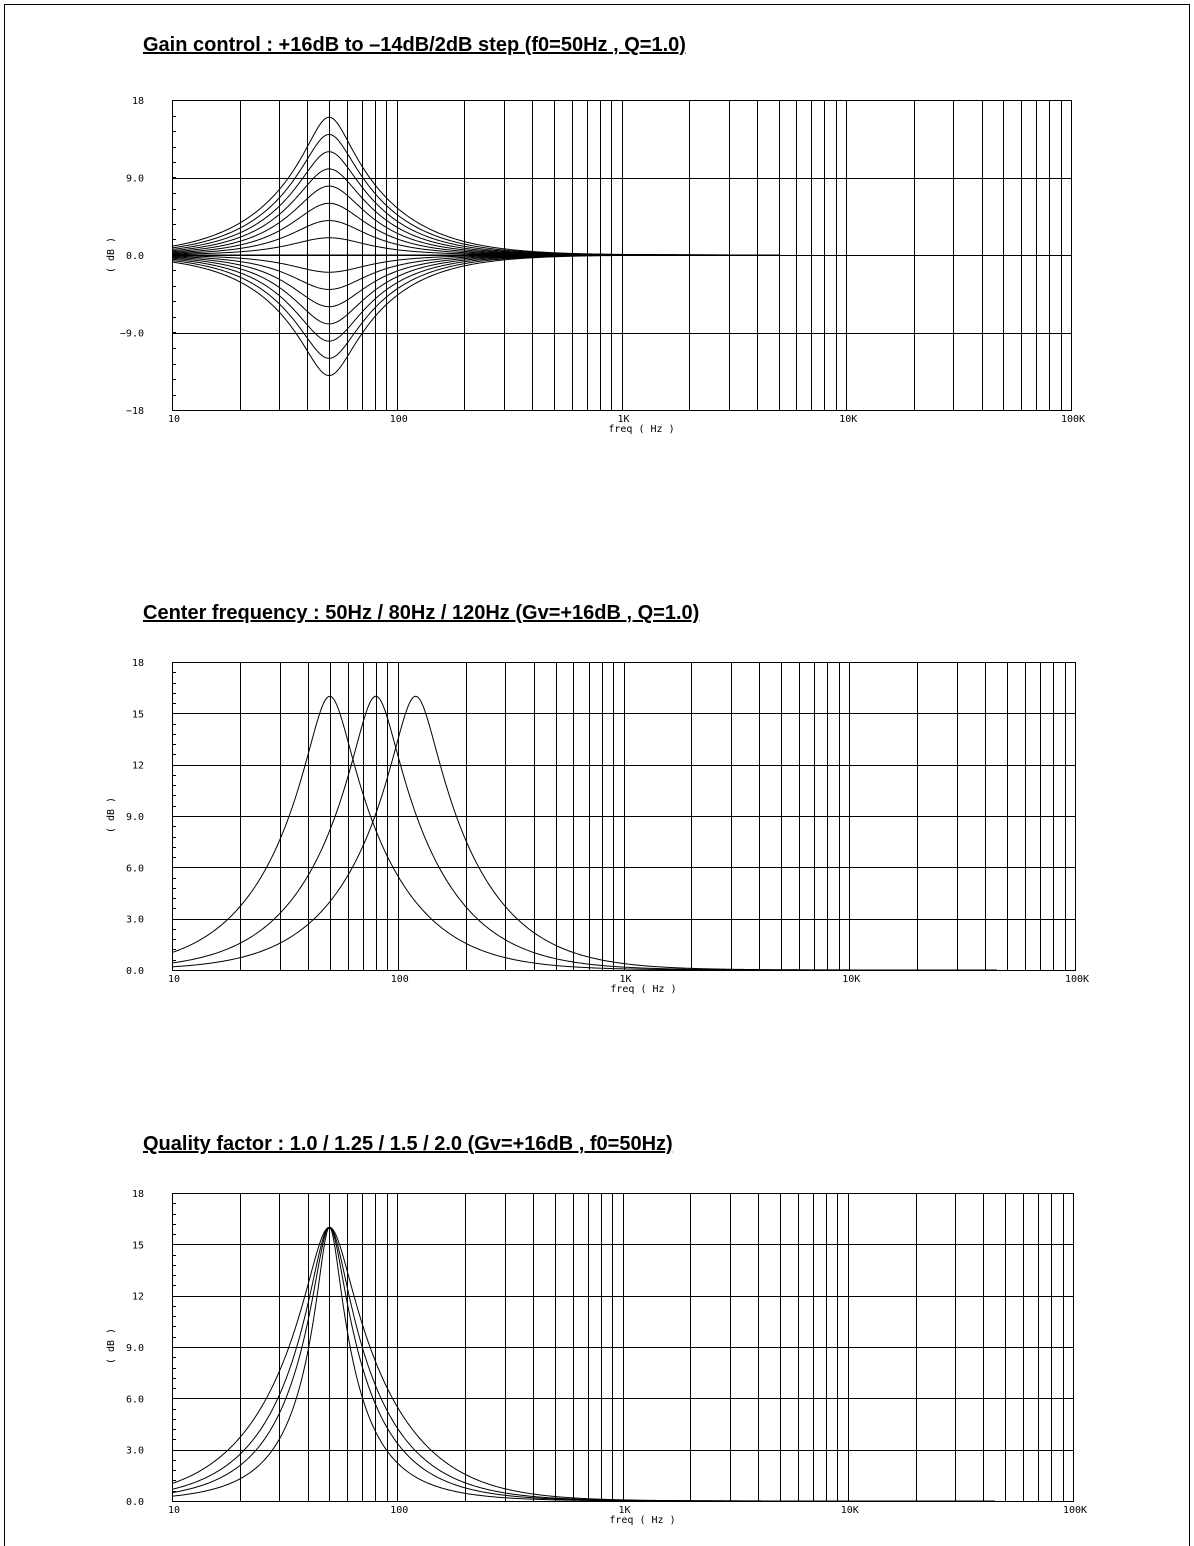 The width and height of the screenshot is (1194, 1546). I want to click on y-tick-label: −18, so click(135, 411).